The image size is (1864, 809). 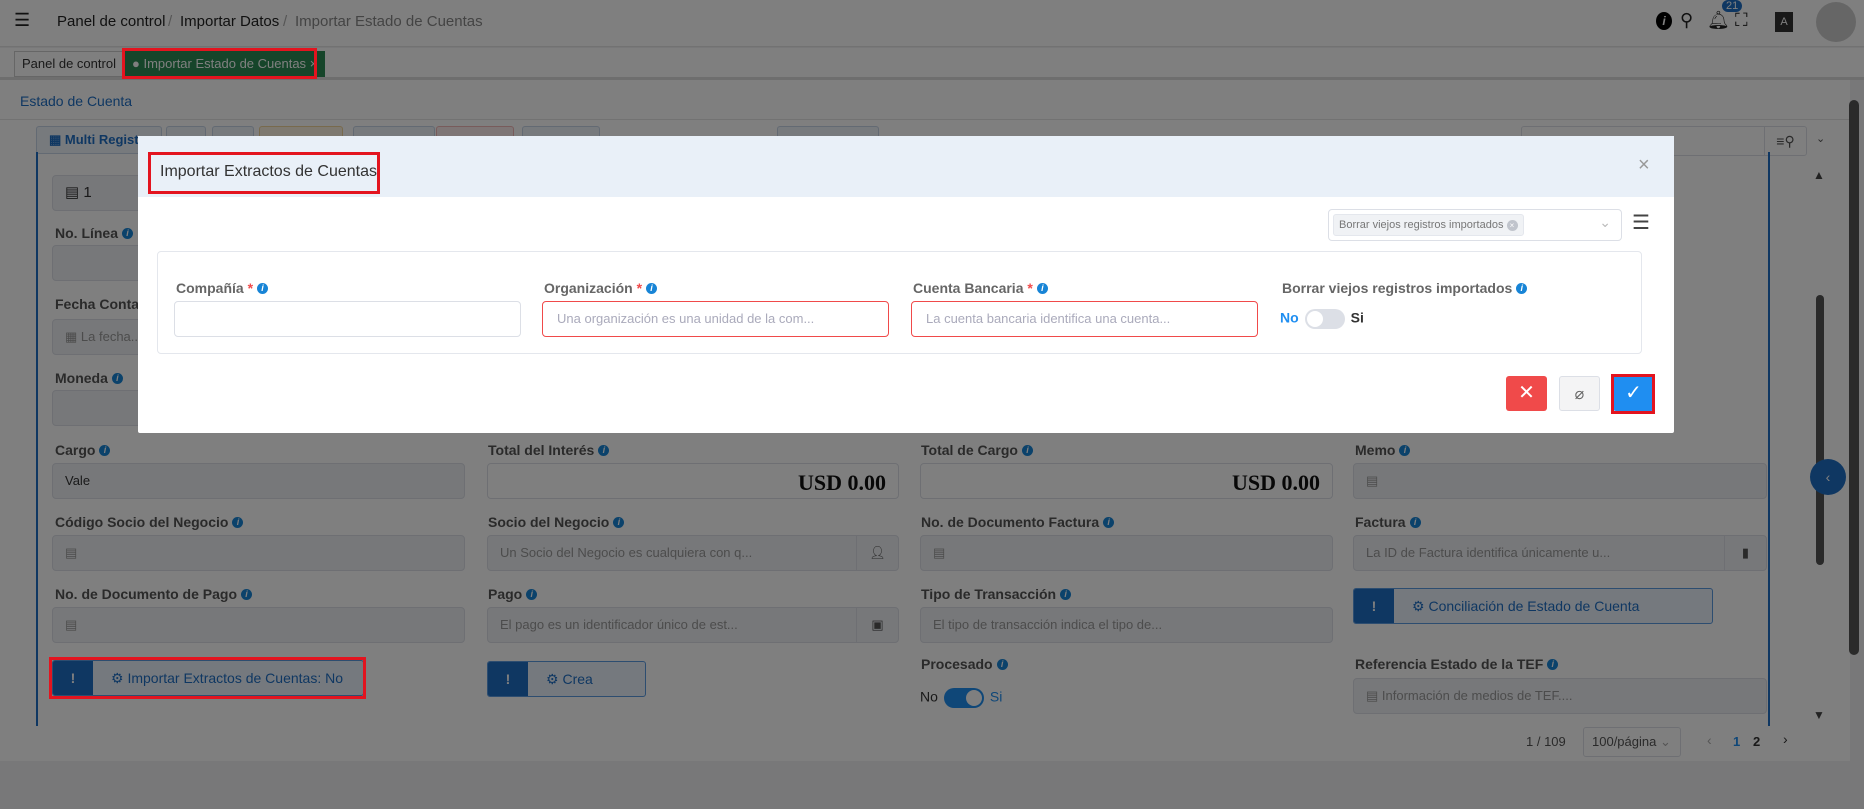 I want to click on label-text: Borrar viejos registros importados, so click(x=1397, y=288).